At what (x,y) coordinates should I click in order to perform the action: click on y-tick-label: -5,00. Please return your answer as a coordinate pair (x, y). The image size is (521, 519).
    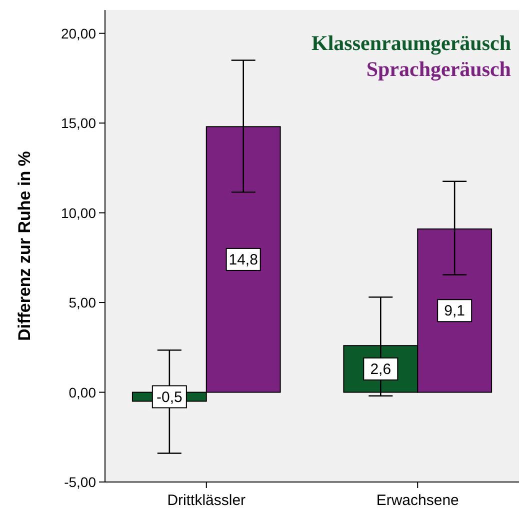
    Looking at the image, I should click on (80, 482).